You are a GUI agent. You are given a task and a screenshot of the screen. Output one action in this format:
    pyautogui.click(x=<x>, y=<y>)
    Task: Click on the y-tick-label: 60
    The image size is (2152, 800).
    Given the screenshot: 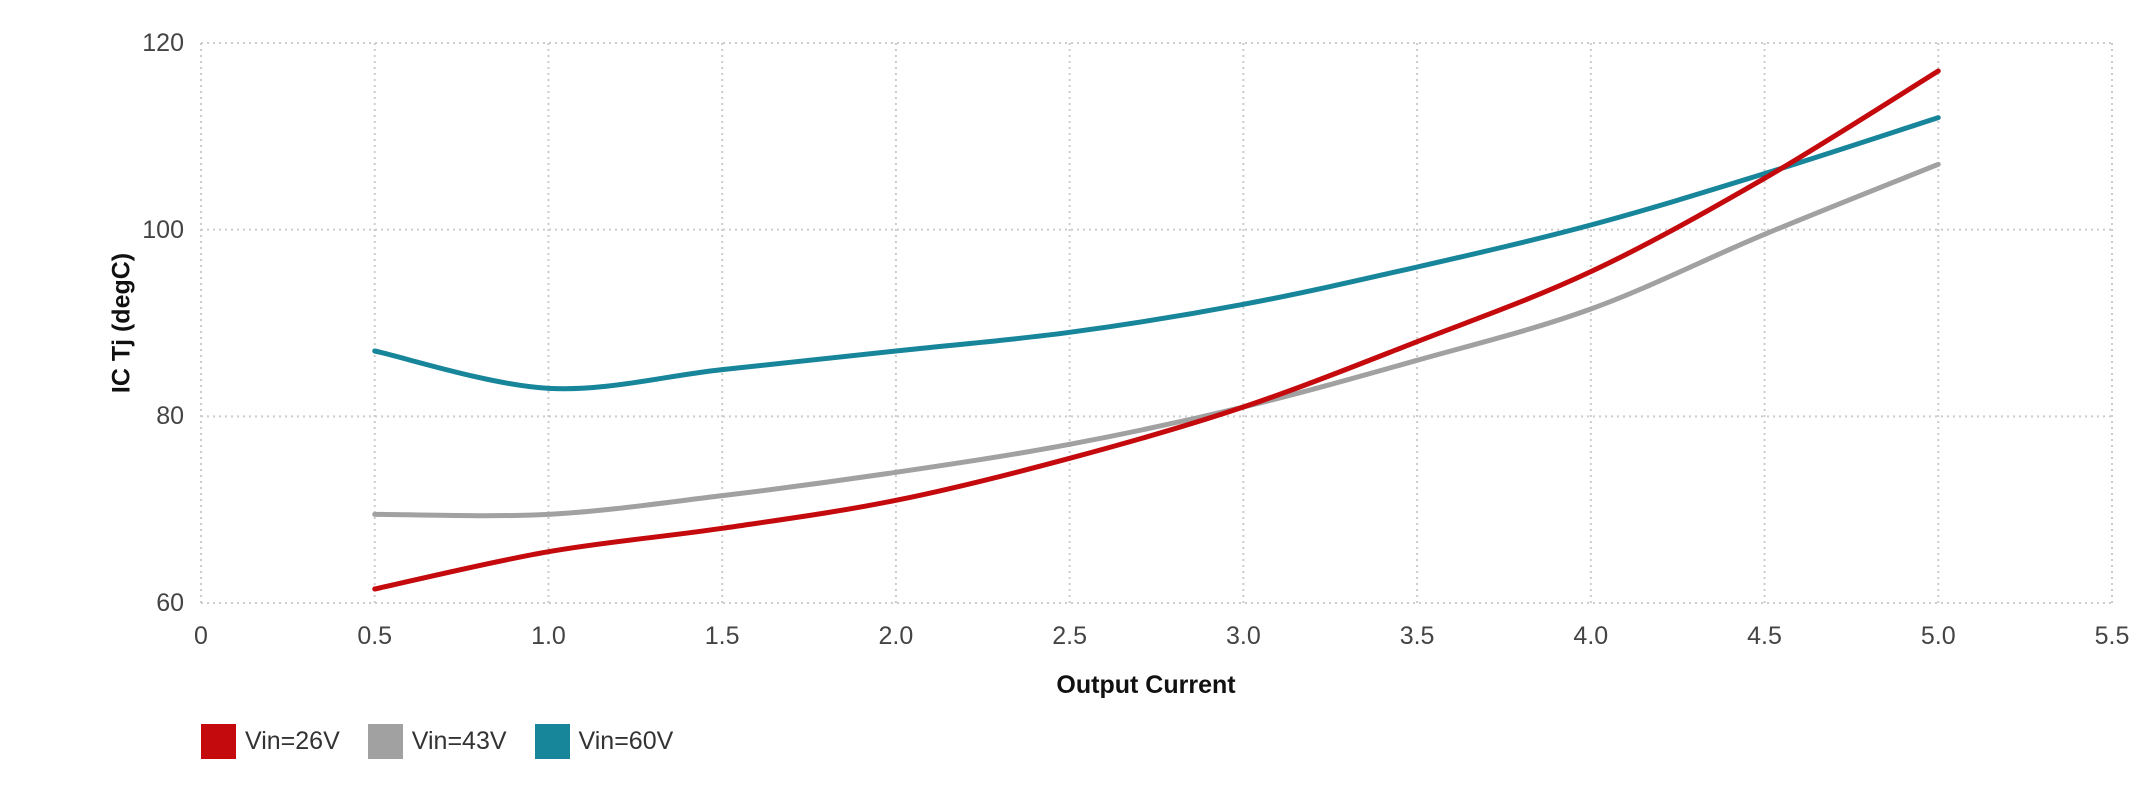 What is the action you would take?
    pyautogui.click(x=170, y=603)
    